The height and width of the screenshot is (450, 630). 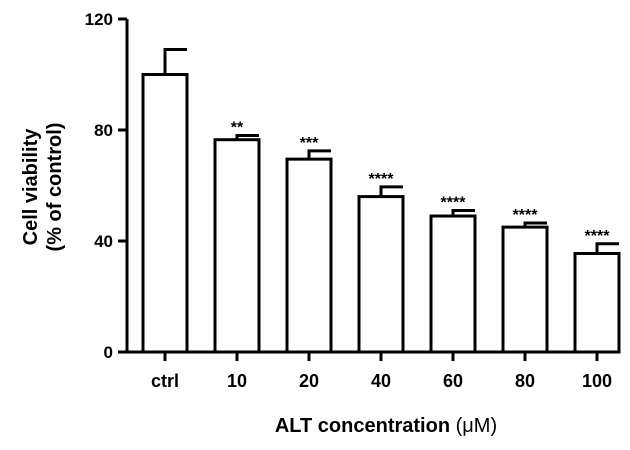 I want to click on significance-label: ***, so click(x=309, y=143).